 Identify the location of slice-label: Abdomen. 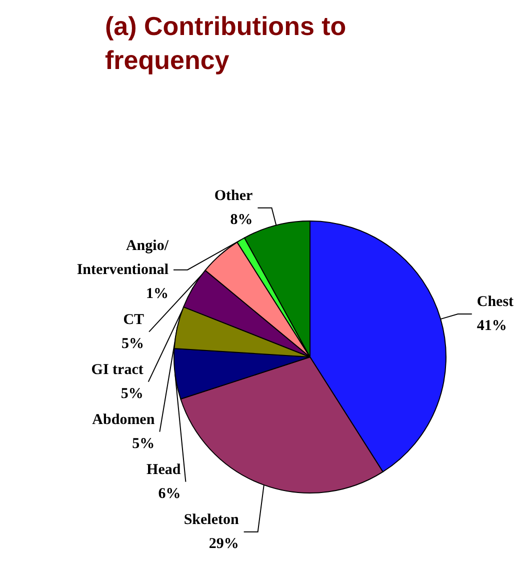
(124, 420).